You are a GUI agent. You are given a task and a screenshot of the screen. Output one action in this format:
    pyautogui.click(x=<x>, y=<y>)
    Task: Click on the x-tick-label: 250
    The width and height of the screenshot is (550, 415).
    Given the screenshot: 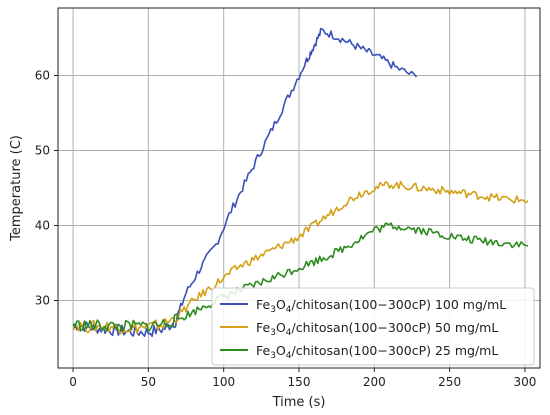 What is the action you would take?
    pyautogui.click(x=449, y=382)
    